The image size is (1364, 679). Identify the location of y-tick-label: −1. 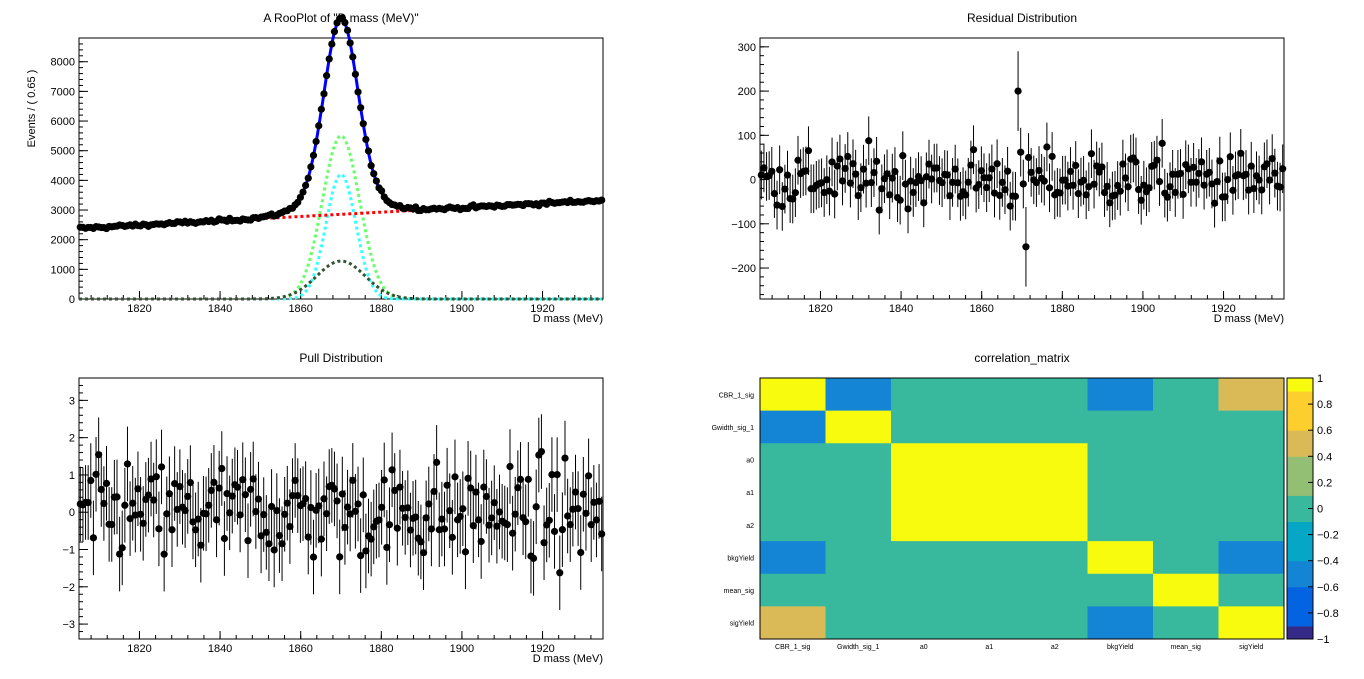
(68, 551).